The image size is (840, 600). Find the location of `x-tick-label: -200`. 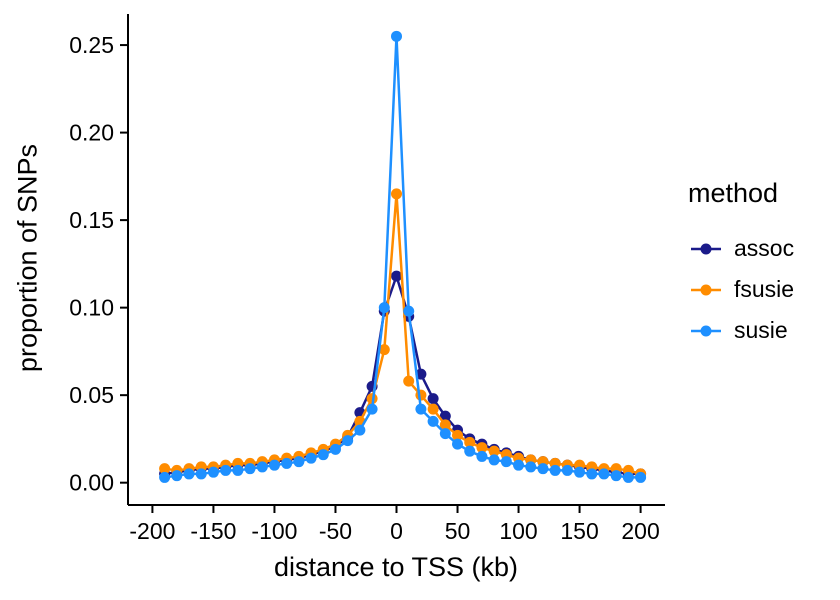

x-tick-label: -200 is located at coordinates (152, 531).